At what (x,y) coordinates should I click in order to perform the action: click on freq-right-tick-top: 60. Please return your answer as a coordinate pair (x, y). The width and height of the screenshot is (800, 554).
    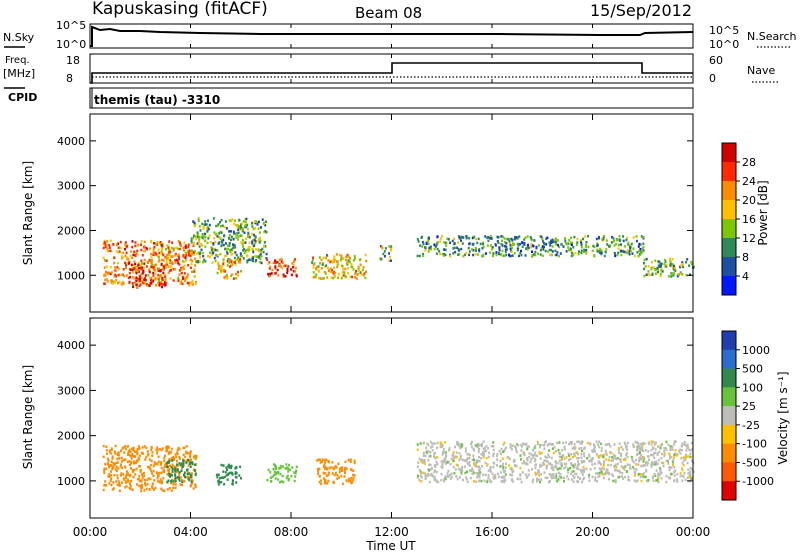
    Looking at the image, I should click on (716, 60).